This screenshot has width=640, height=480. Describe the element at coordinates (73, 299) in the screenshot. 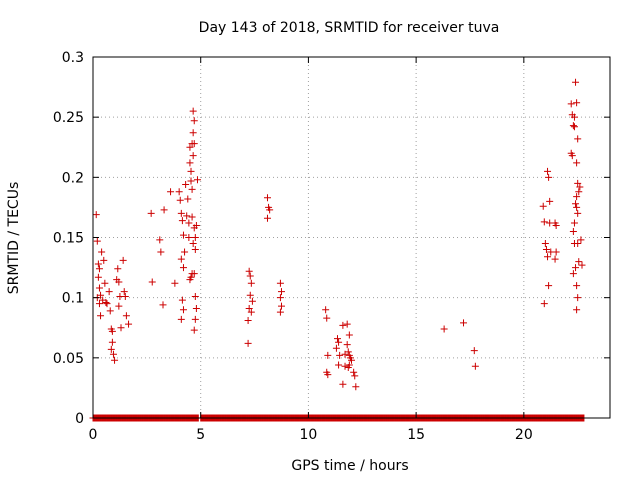

I see `y-tick-label: 0.1` at that location.